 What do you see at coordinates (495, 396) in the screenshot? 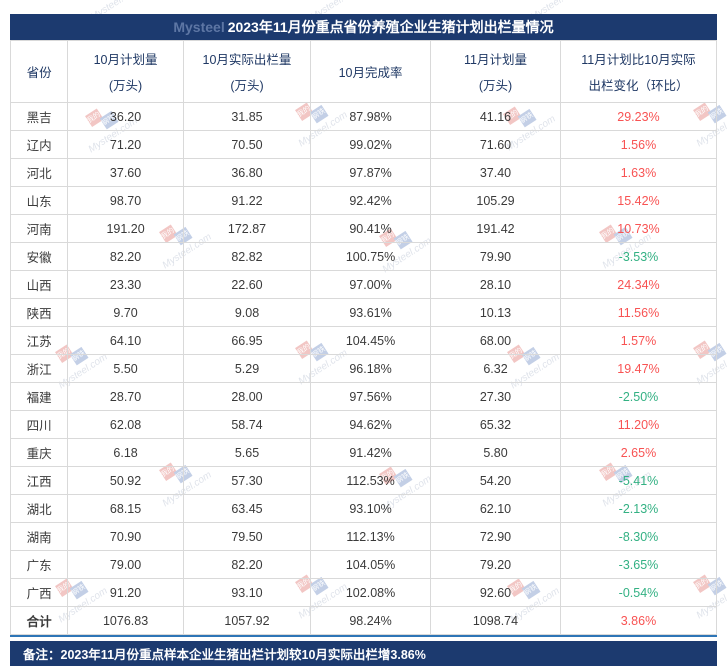
I see `cell-nov-plan: 27.30` at bounding box center [495, 396].